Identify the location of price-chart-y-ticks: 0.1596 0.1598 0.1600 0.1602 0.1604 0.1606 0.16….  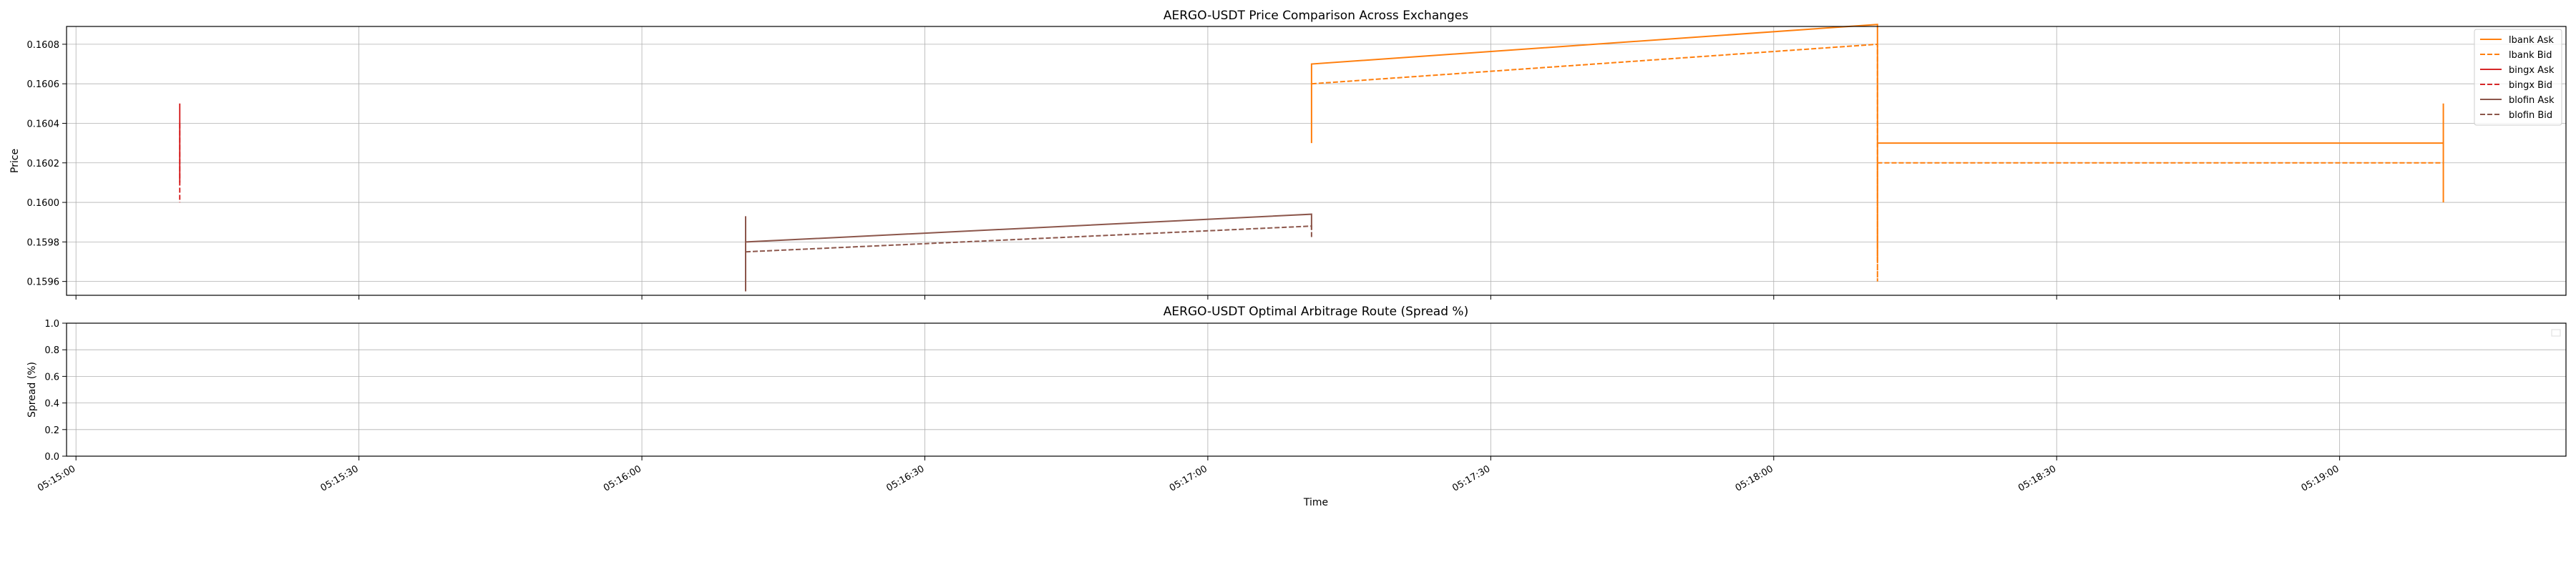
(47, 164).